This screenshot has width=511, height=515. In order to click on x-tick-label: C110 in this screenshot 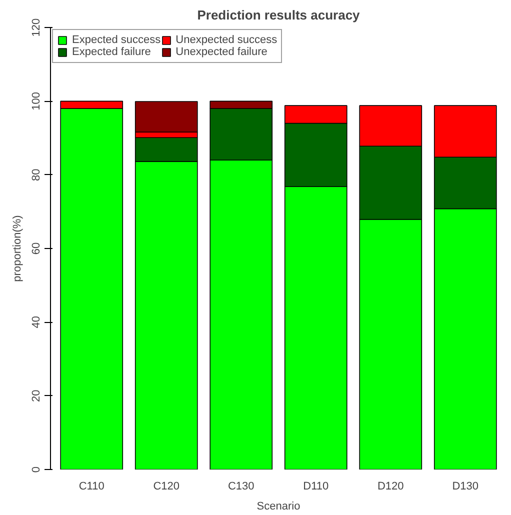, I will do `click(91, 486)`.